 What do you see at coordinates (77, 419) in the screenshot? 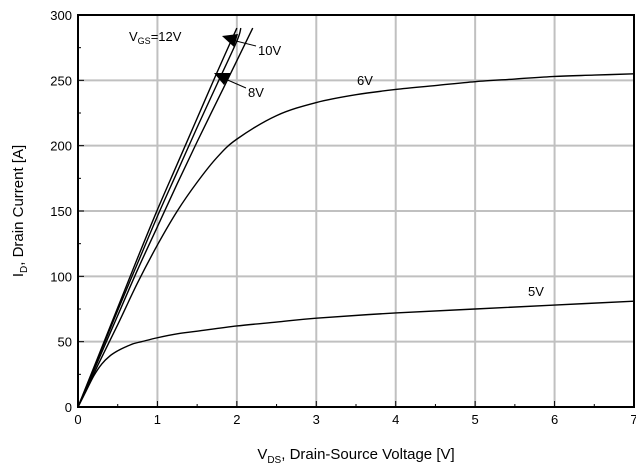
I see `x-tick-label: 0` at bounding box center [77, 419].